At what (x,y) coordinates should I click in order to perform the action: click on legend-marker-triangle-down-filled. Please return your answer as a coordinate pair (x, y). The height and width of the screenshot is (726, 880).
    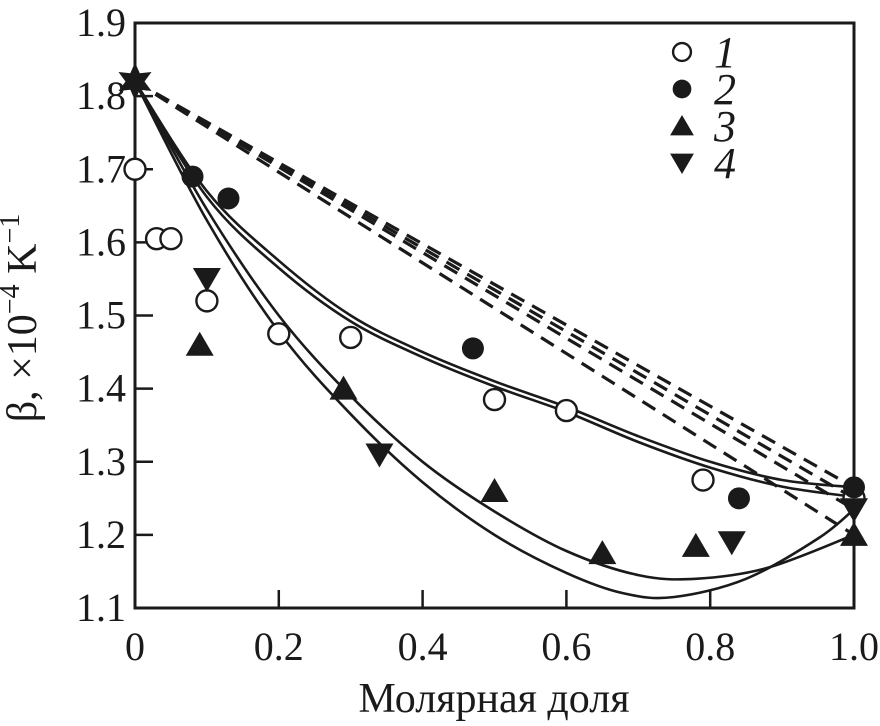
    Looking at the image, I should click on (682, 164).